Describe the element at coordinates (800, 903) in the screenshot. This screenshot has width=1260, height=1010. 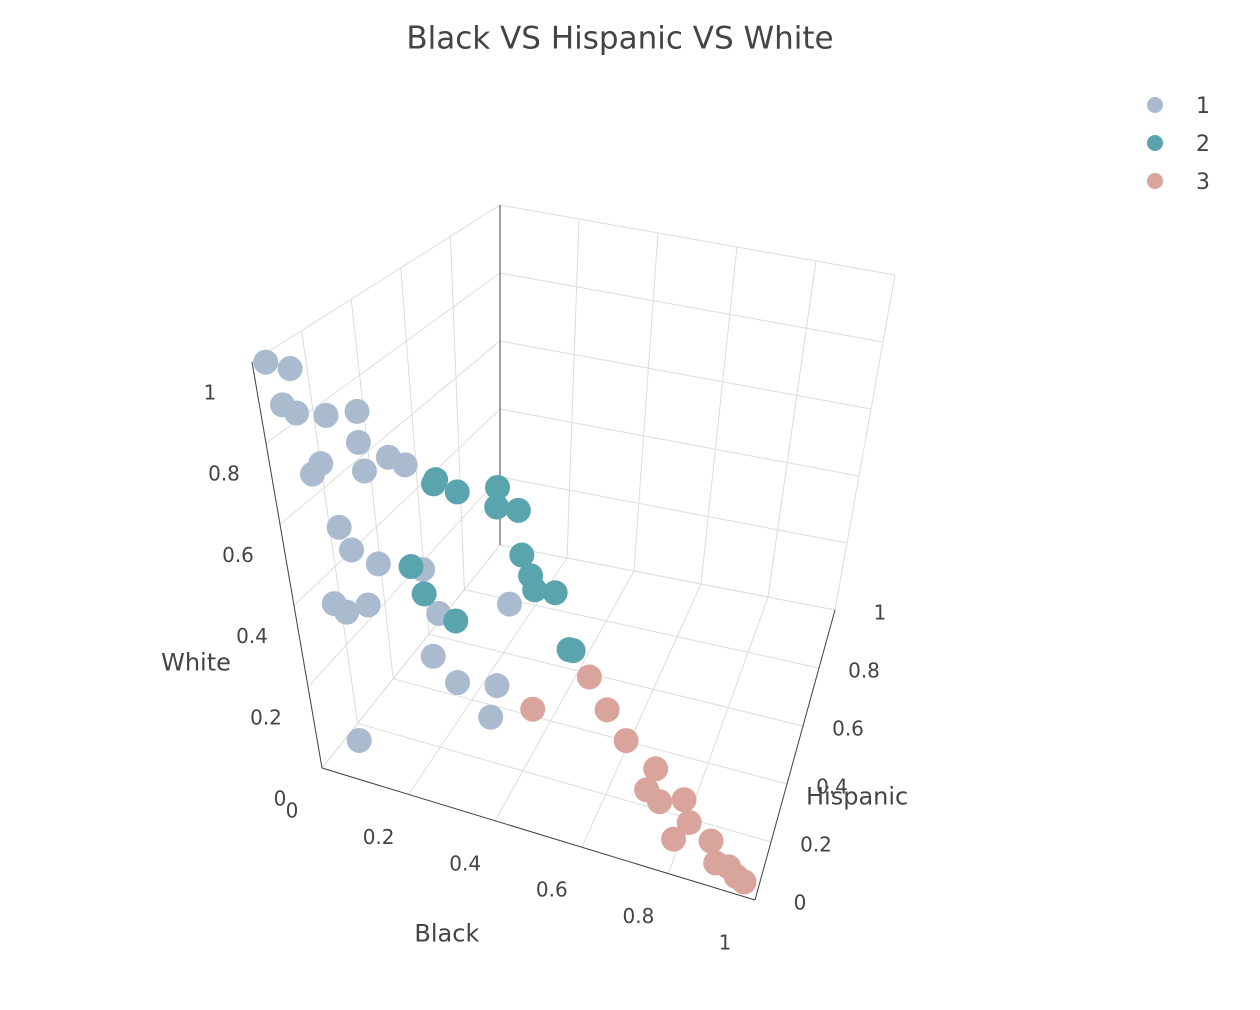
I see `y-tick-label: 0` at that location.